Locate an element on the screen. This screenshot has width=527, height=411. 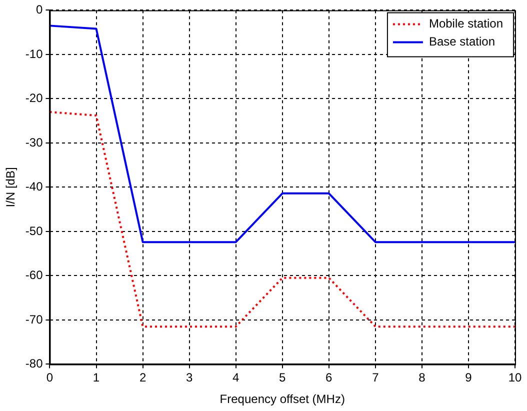
x-tick-label: 0 is located at coordinates (50, 377).